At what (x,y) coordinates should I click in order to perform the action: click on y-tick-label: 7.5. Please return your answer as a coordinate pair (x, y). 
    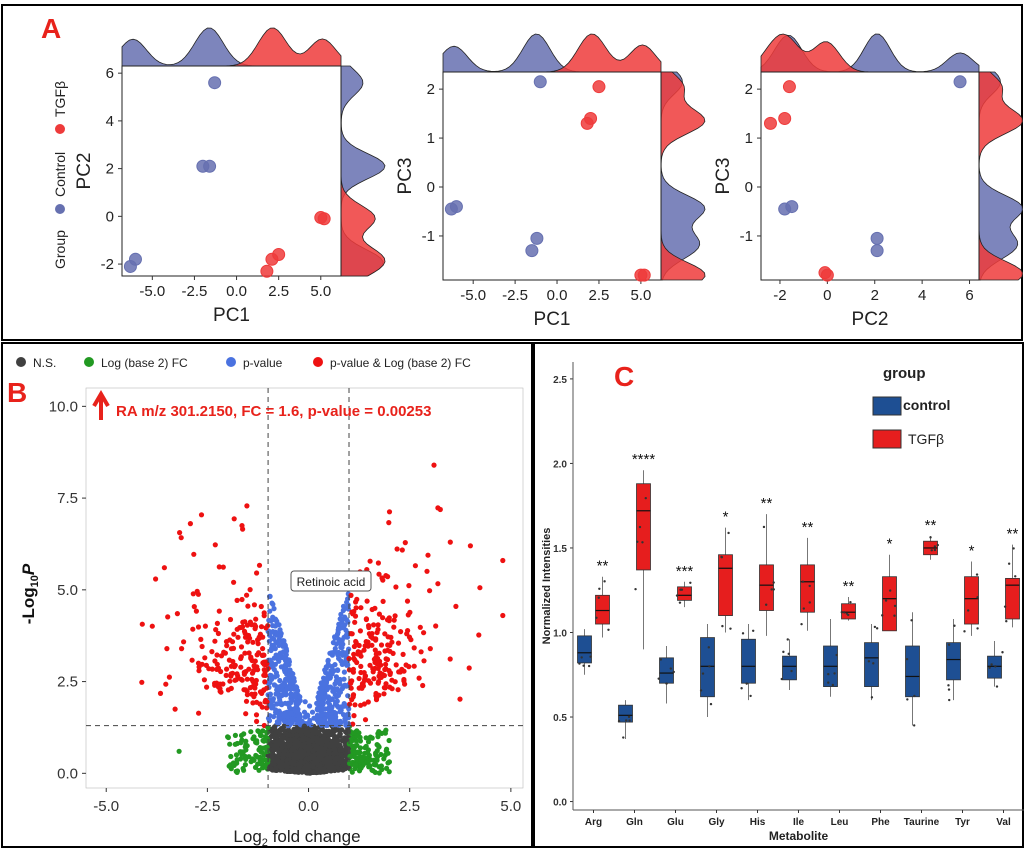
    Looking at the image, I should click on (67, 498).